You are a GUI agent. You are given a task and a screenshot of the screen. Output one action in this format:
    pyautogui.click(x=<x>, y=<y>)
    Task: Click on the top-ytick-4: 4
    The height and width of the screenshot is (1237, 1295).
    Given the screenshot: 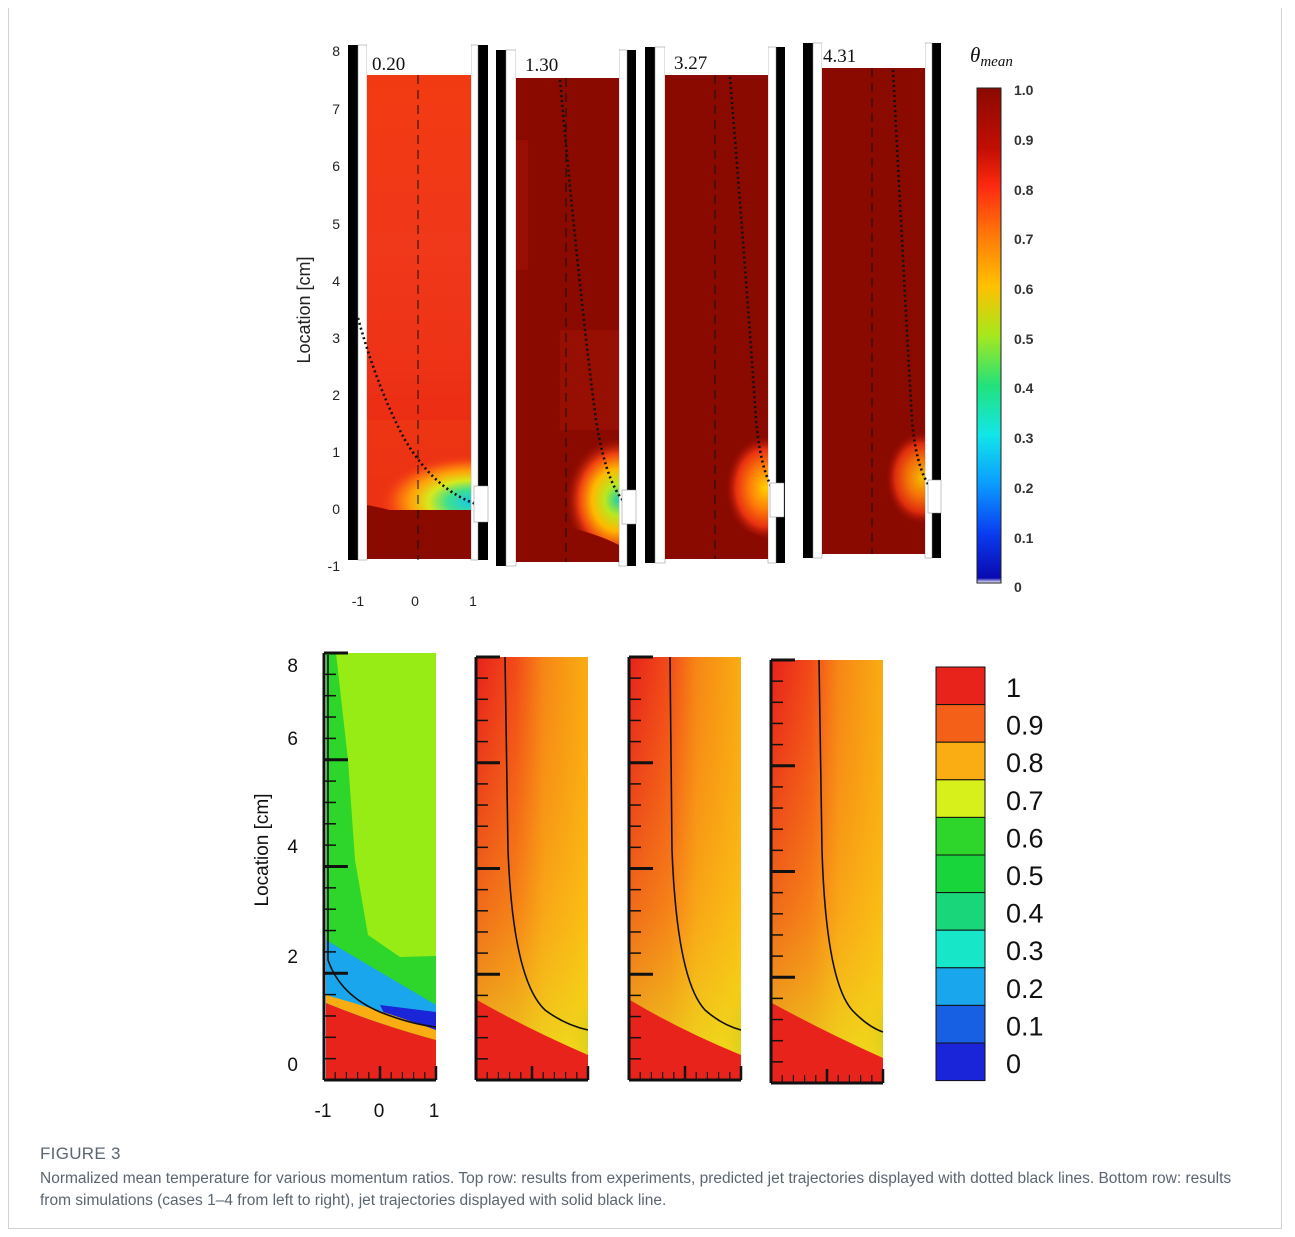 What is the action you would take?
    pyautogui.click(x=336, y=281)
    